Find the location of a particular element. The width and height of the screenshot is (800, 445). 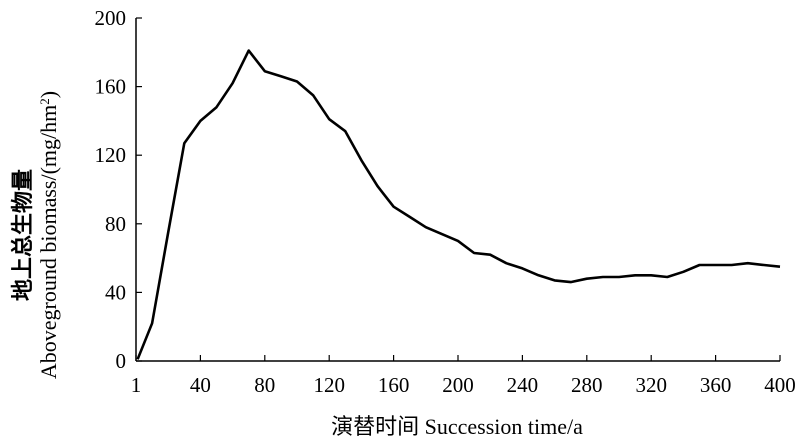

x-tick-label: 360 is located at coordinates (716, 385).